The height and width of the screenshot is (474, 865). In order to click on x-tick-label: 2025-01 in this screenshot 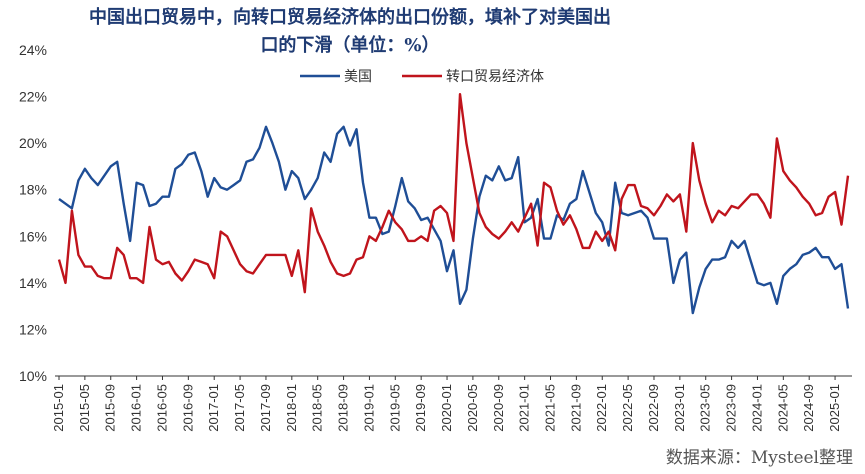, I will do `click(834, 408)`.